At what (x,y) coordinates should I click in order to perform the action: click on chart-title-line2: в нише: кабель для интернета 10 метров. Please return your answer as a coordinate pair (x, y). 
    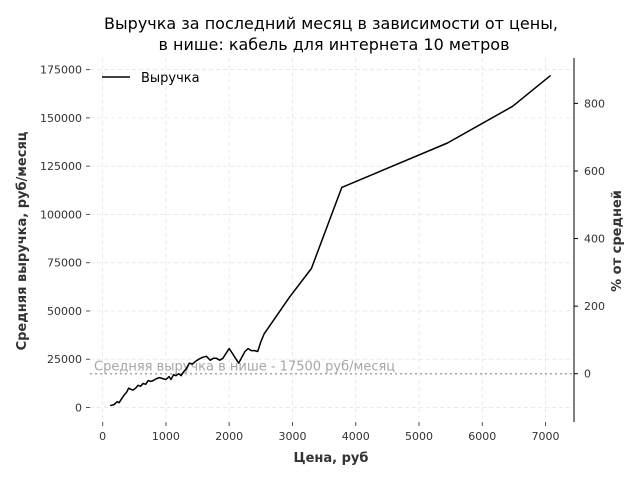
    Looking at the image, I should click on (333, 44).